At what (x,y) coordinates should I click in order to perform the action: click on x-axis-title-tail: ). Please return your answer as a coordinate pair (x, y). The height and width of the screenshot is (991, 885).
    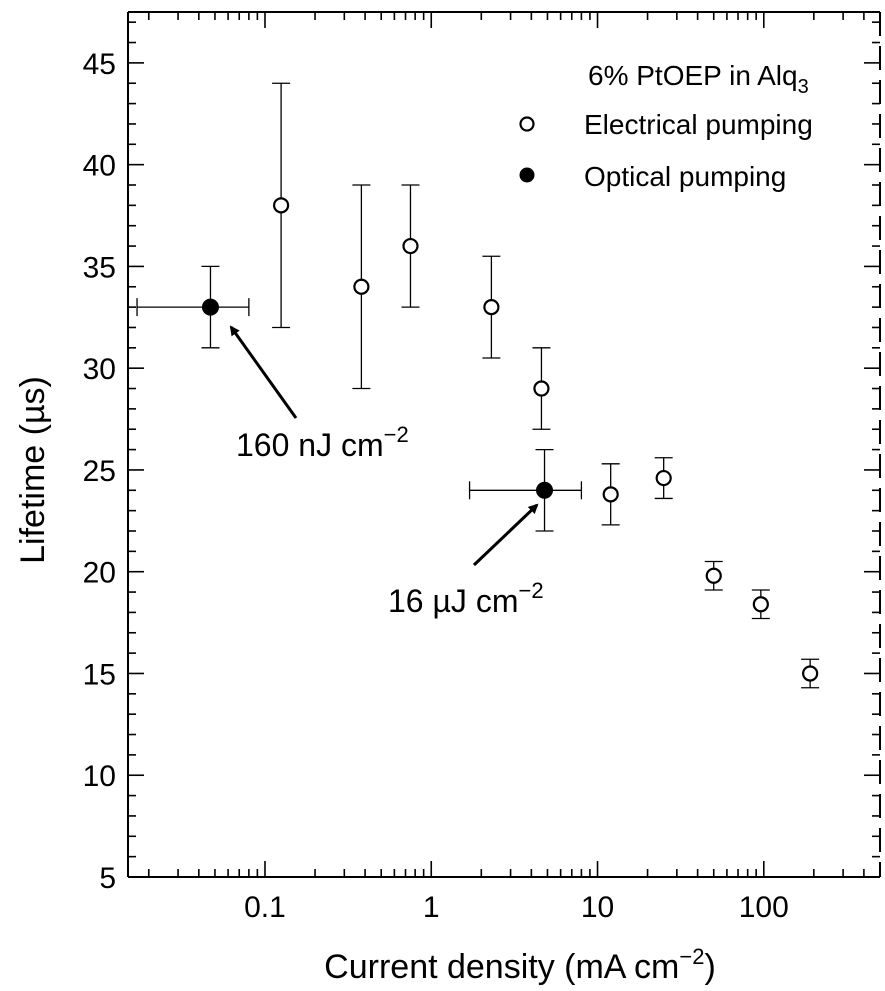
    Looking at the image, I should click on (709, 967).